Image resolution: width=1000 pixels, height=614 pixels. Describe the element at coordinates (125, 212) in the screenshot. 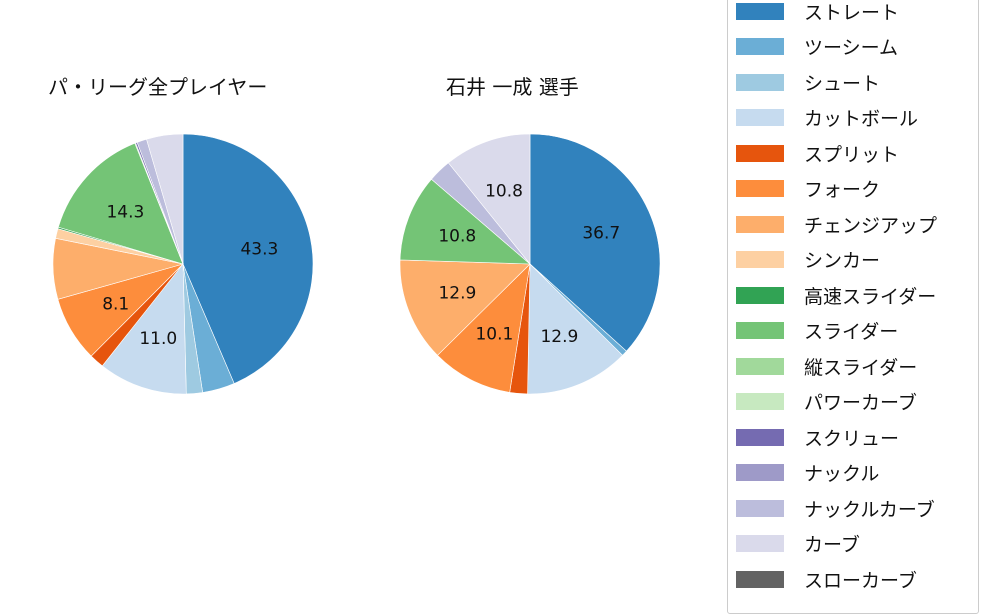

I see `pie-value-label: 14.3` at that location.